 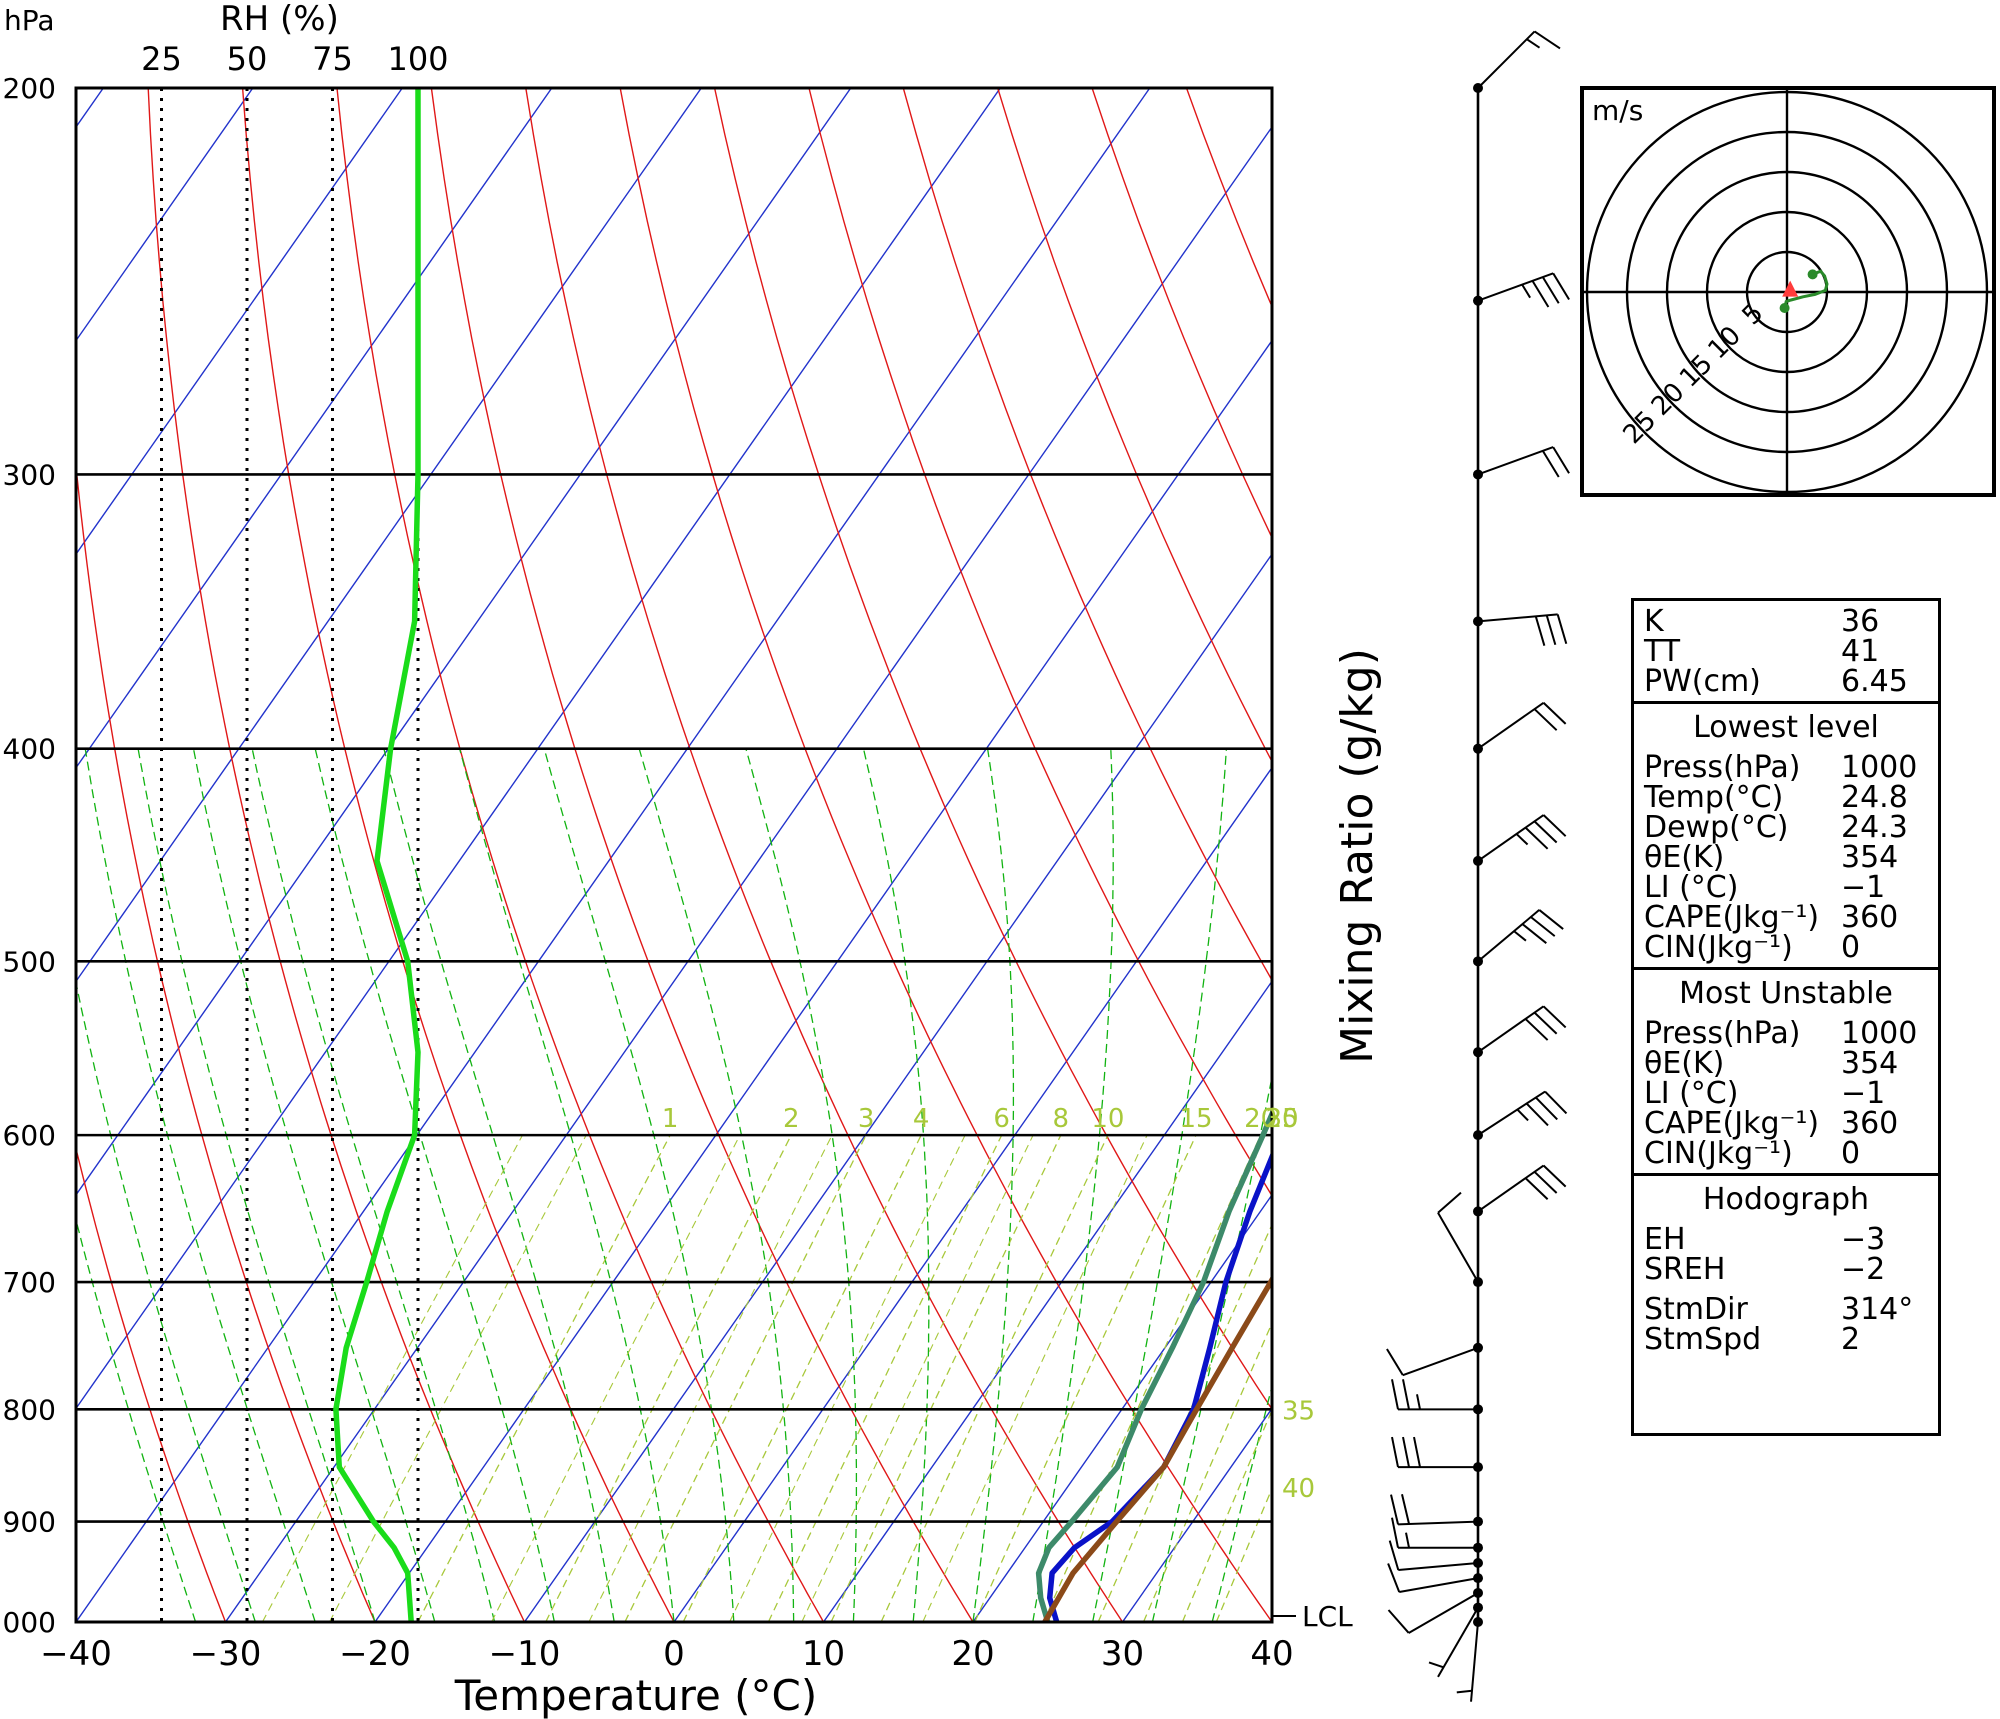 I want to click on stat-row: SREH −2, so click(x=1765, y=1269).